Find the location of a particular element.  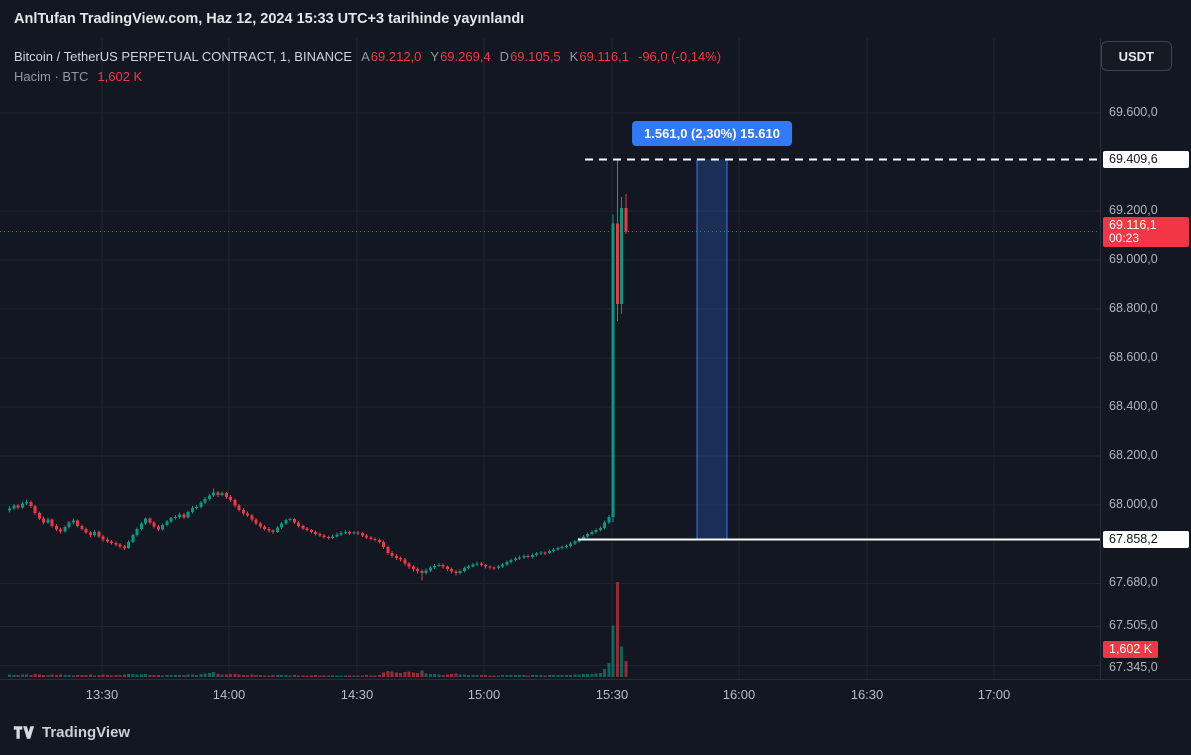

price-axis-label: 69.409,6 is located at coordinates (1146, 159).